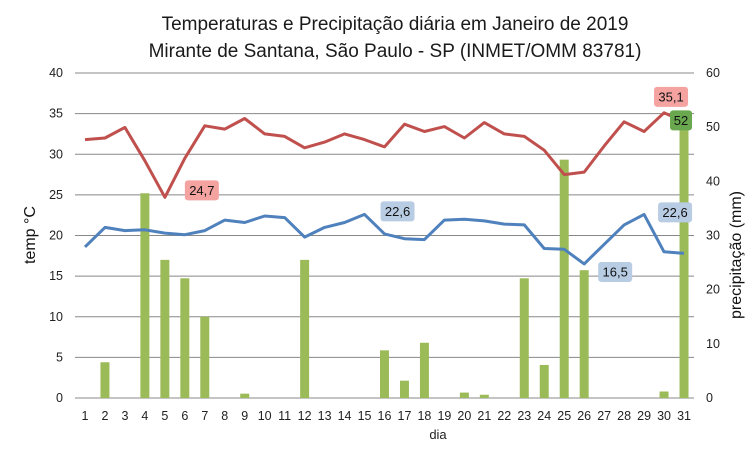 This screenshot has width=747, height=450. What do you see at coordinates (184, 416) in the screenshot?
I see `x-tick-label: 6` at bounding box center [184, 416].